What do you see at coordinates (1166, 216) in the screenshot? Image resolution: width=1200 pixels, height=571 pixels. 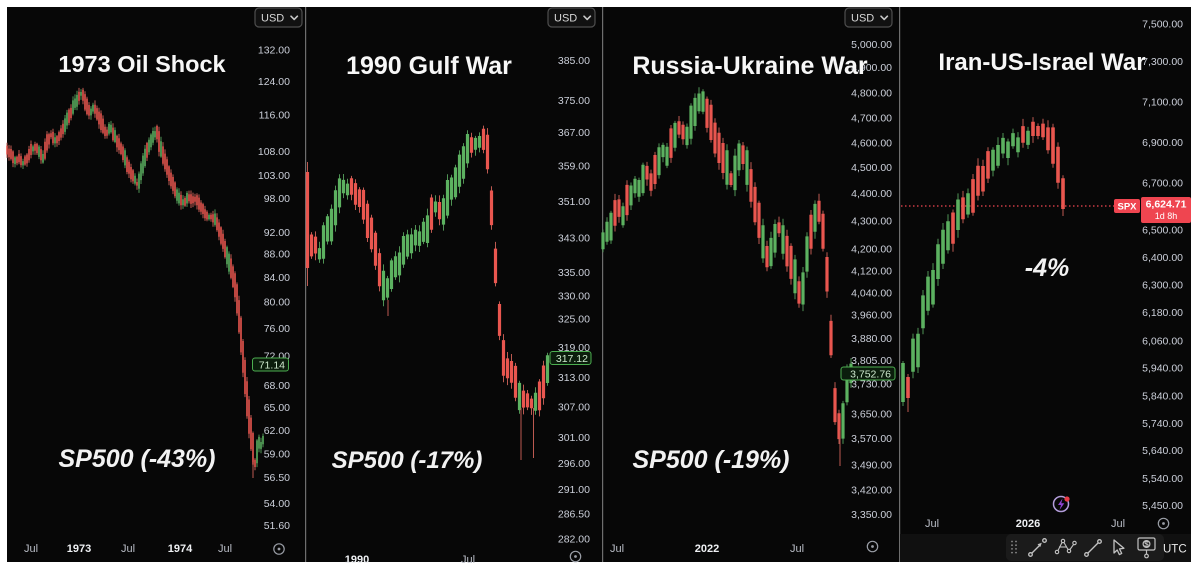 I see `svg-text: 1d 8h` at bounding box center [1166, 216].